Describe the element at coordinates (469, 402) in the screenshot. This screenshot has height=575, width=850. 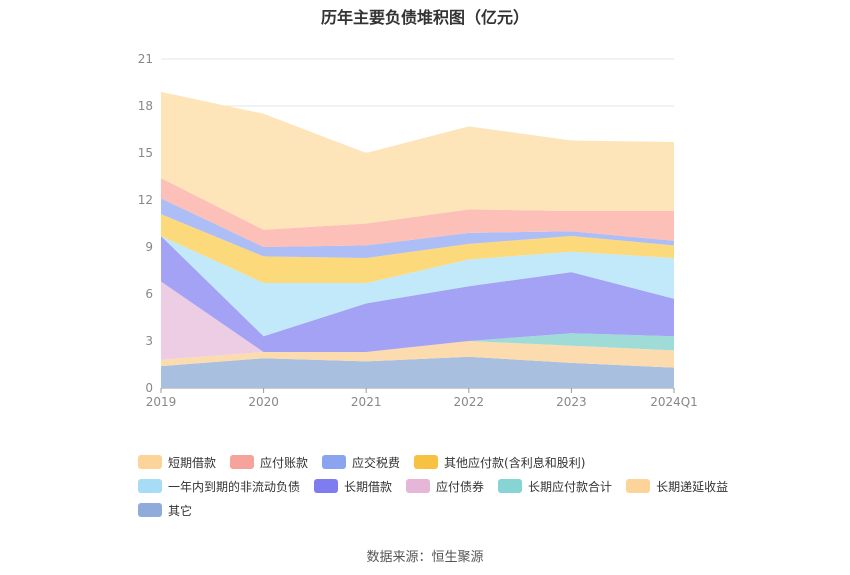
I see `x-tick-label: 2022` at that location.